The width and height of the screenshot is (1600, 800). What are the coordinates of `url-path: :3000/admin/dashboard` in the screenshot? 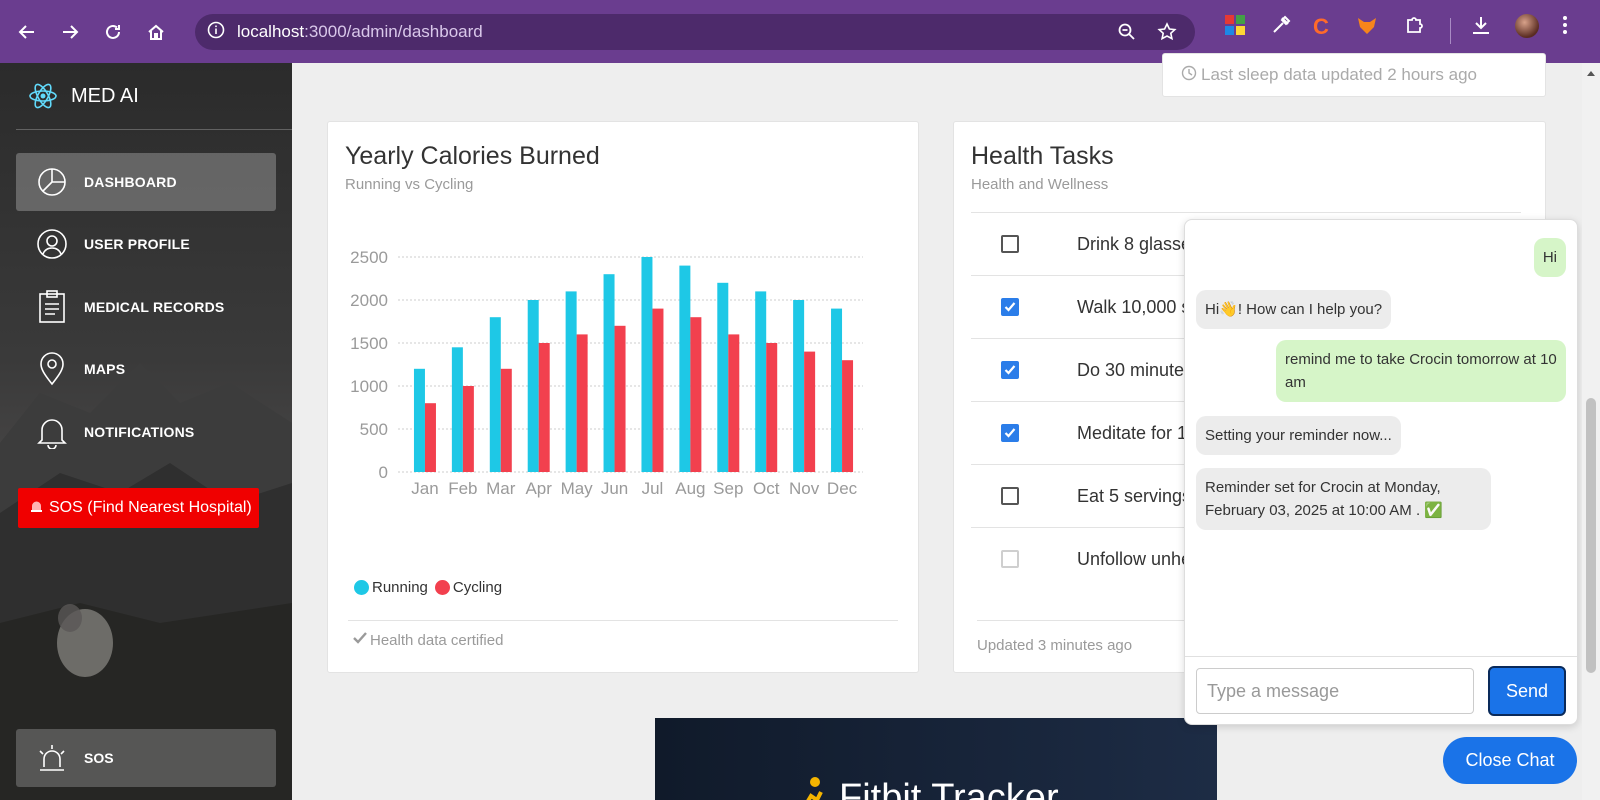 It's located at (393, 31).